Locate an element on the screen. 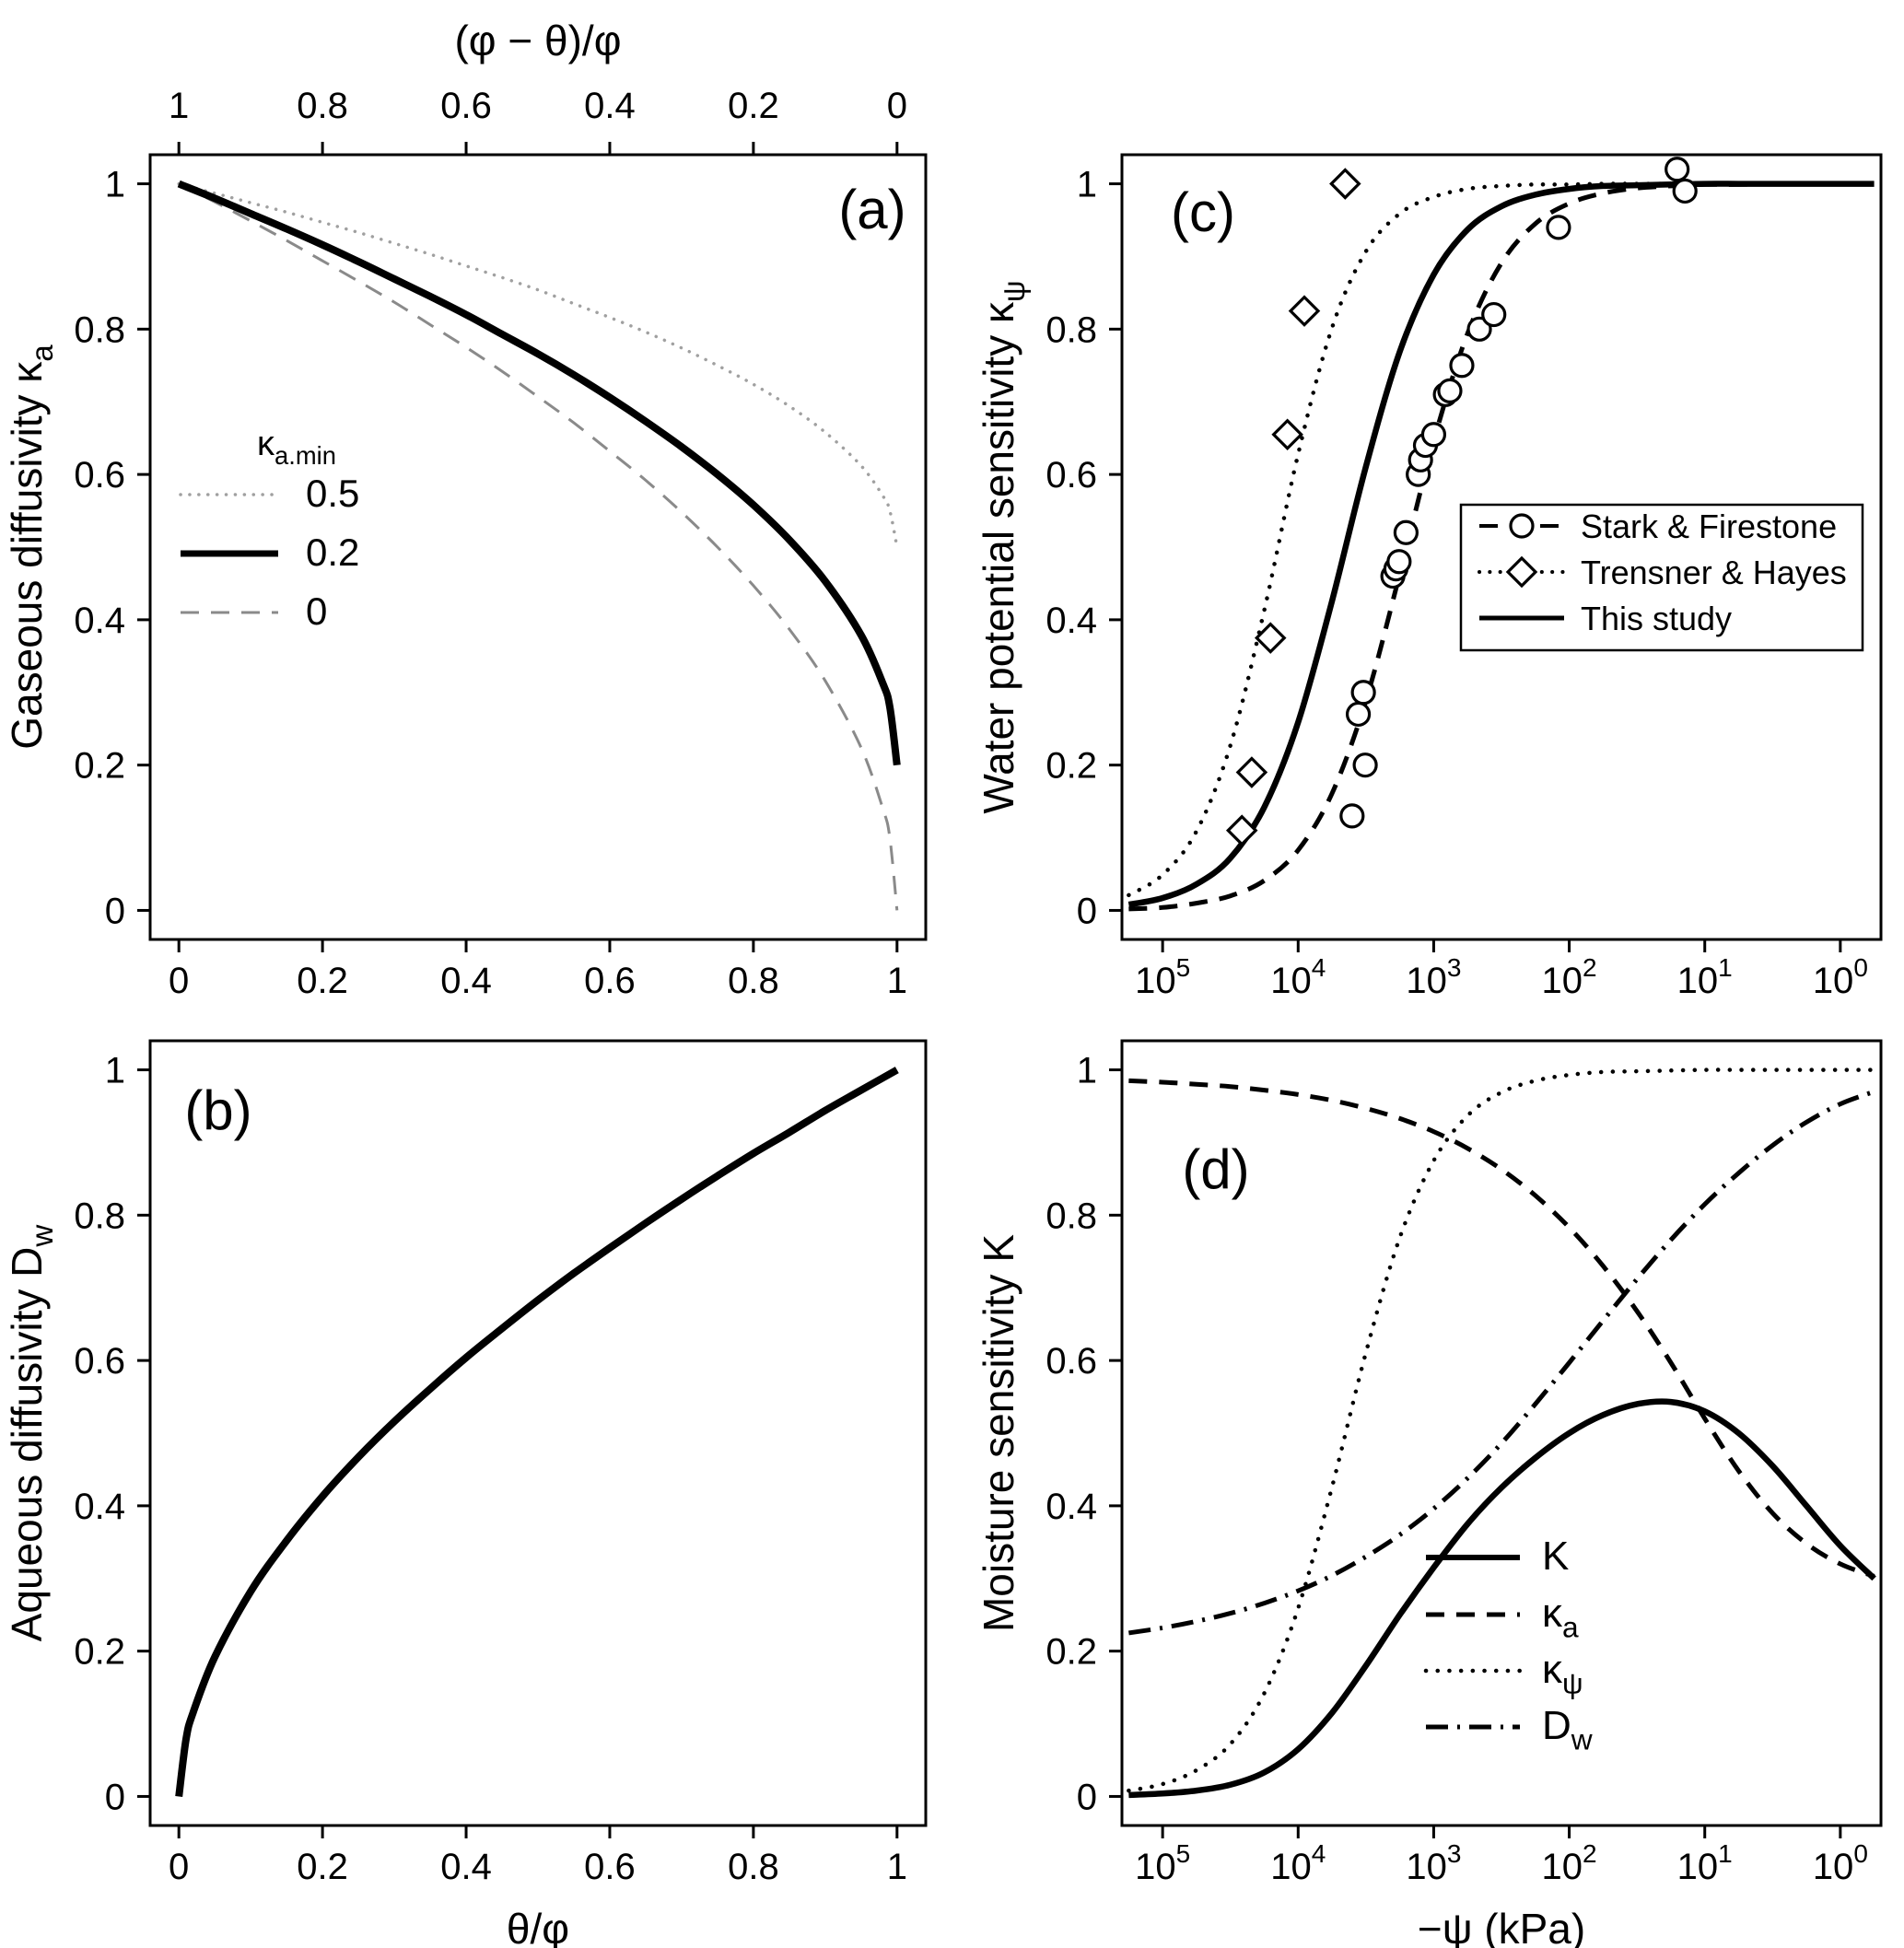  top-tick-label: 0.2 is located at coordinates (753, 106).